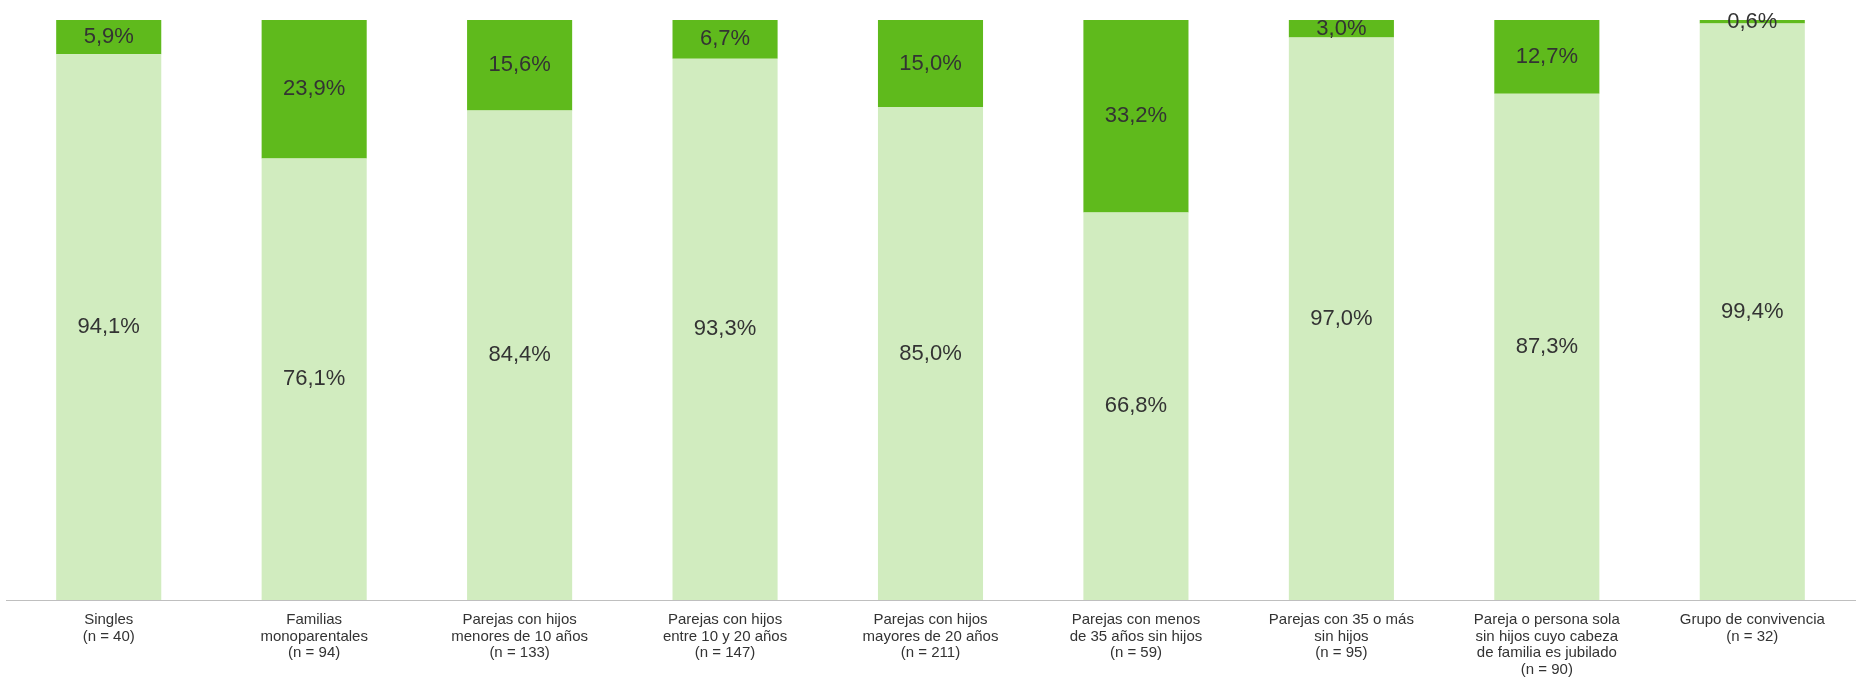  I want to click on x-tick-label: Grupo de convivencia (n = 32), so click(1752, 627).